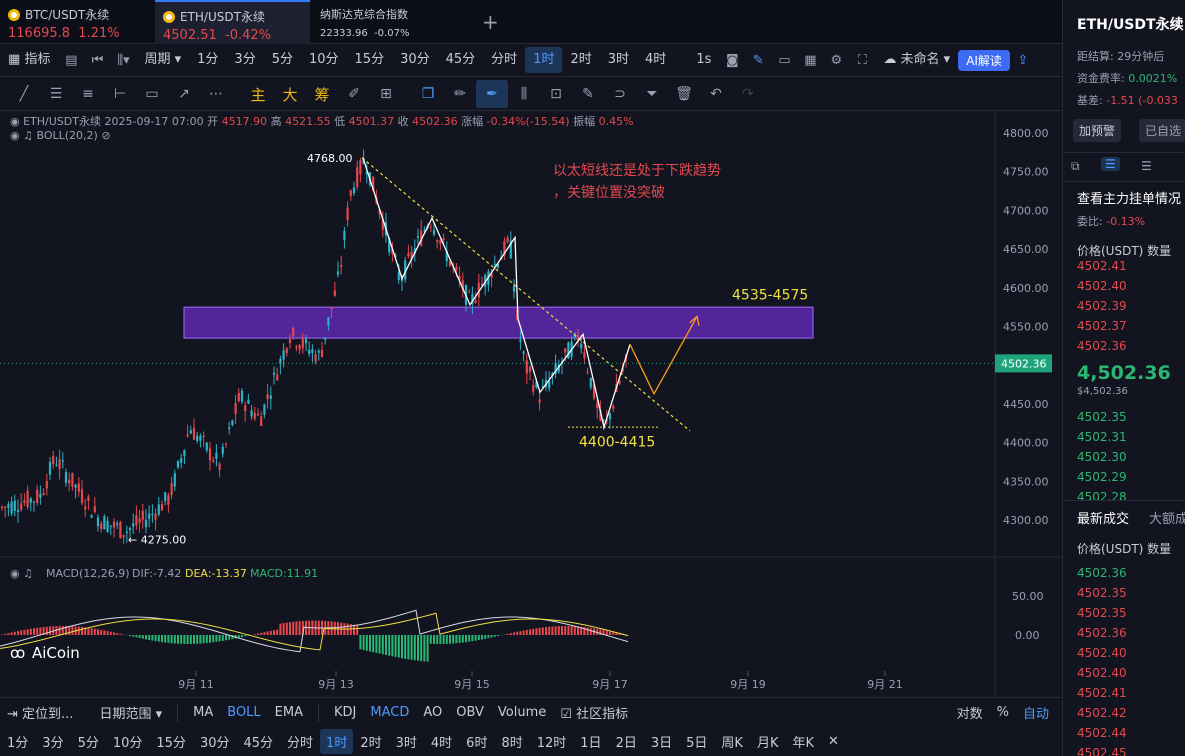  I want to click on edit-tool-icon: ✐, so click(354, 94).